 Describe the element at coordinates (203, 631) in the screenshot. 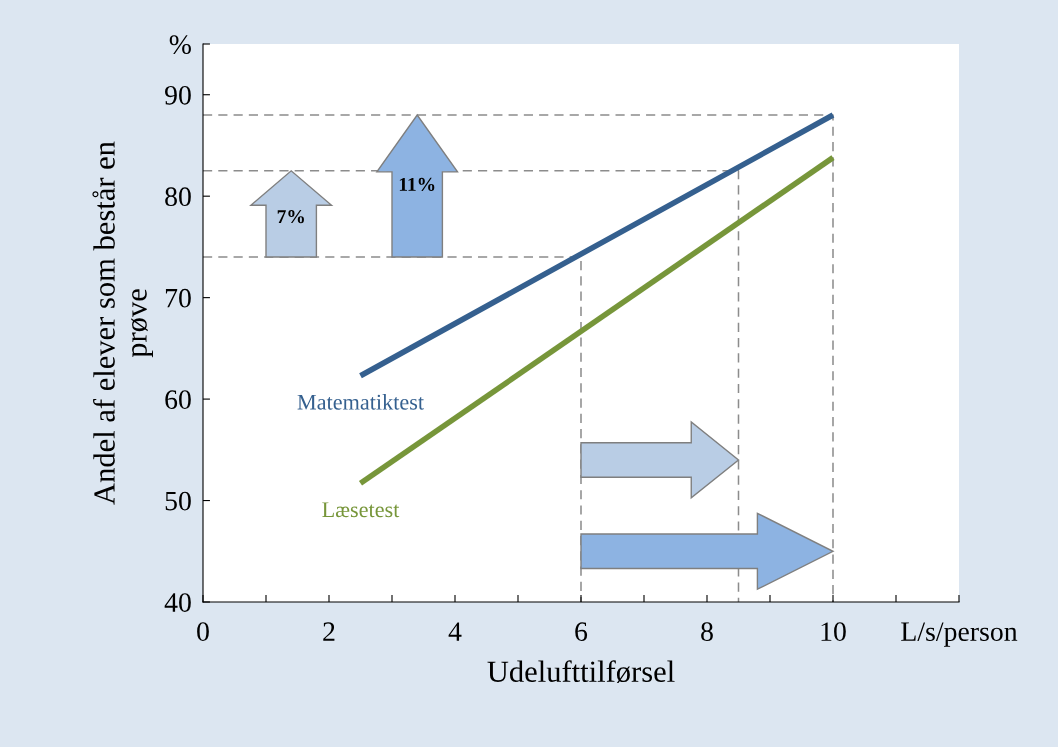

I see `x-tick-label: 0` at that location.